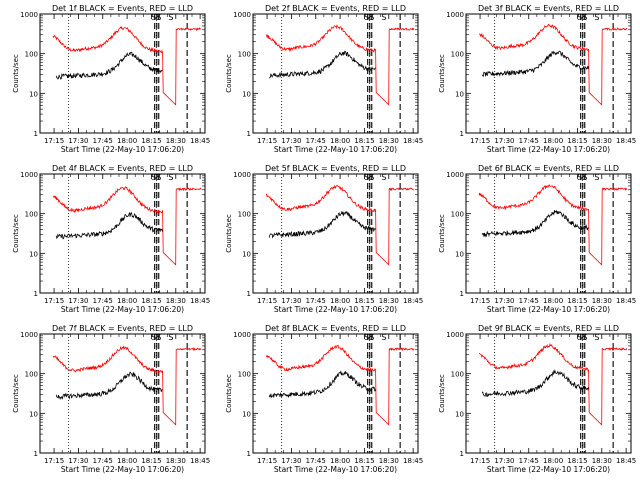 This screenshot has width=640, height=480. I want to click on panel-title: Det 3f BLACK = Events, RED = LLD, so click(548, 8).